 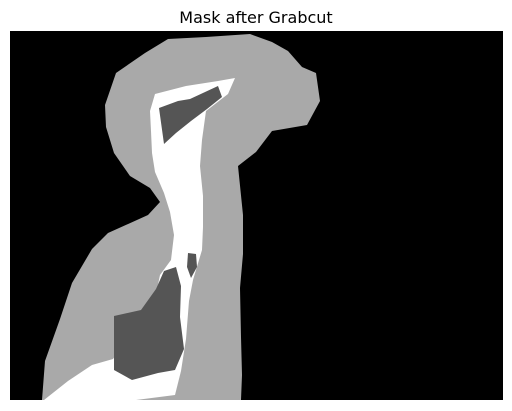 What do you see at coordinates (190, 115) in the screenshot?
I see `mask-probable-background-upper-region` at bounding box center [190, 115].